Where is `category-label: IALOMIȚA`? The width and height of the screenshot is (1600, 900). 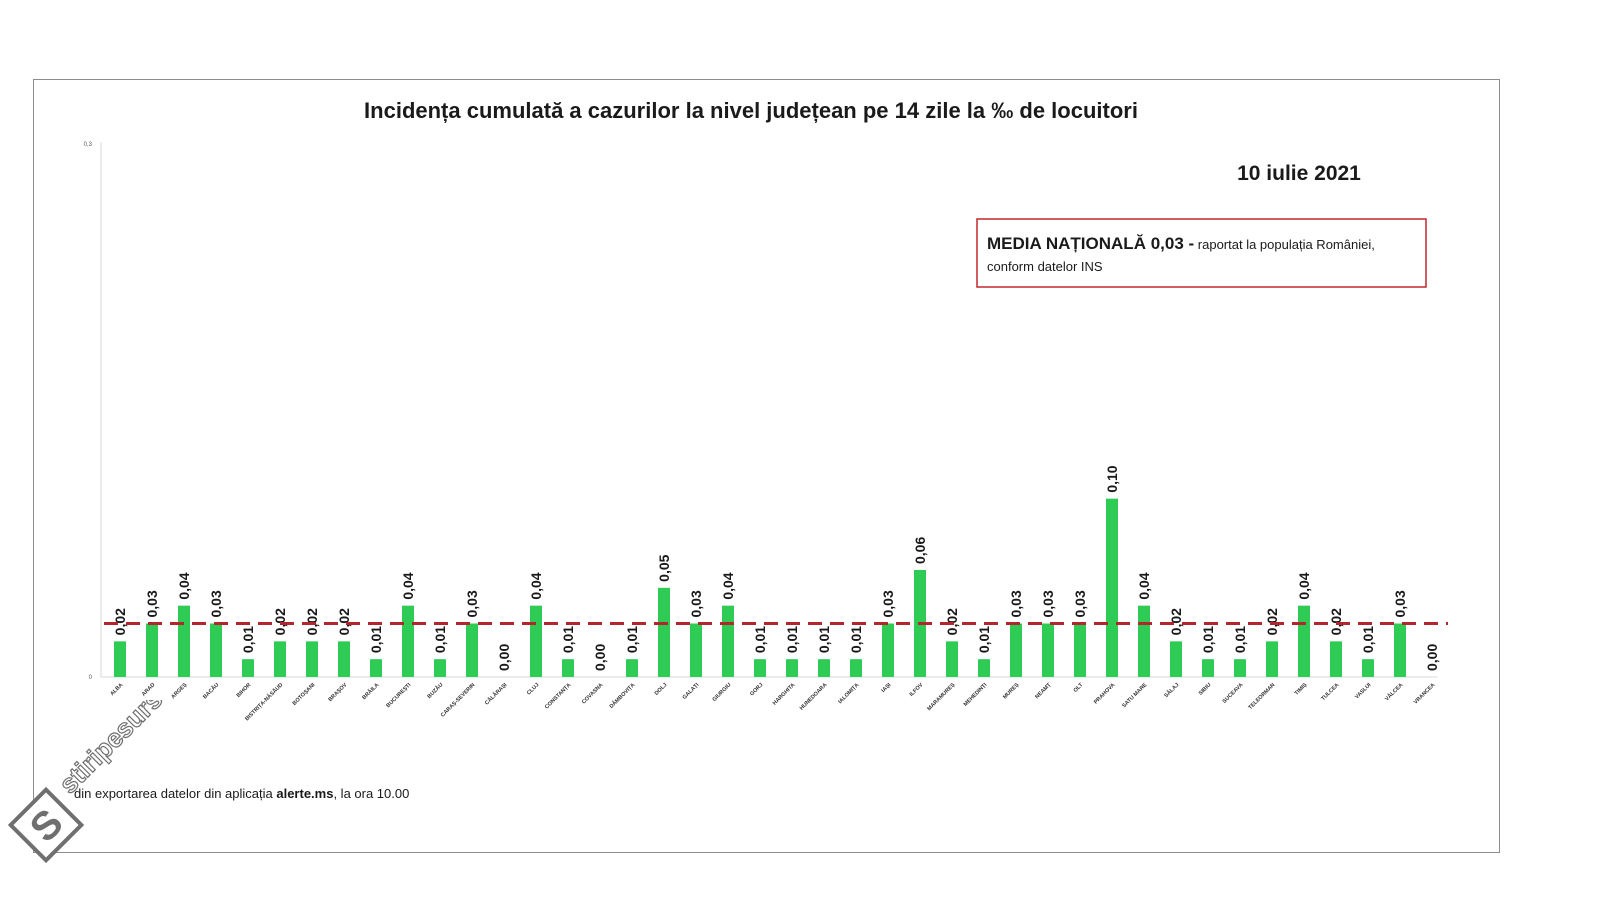
category-label: IALOMIȚA is located at coordinates (848, 693).